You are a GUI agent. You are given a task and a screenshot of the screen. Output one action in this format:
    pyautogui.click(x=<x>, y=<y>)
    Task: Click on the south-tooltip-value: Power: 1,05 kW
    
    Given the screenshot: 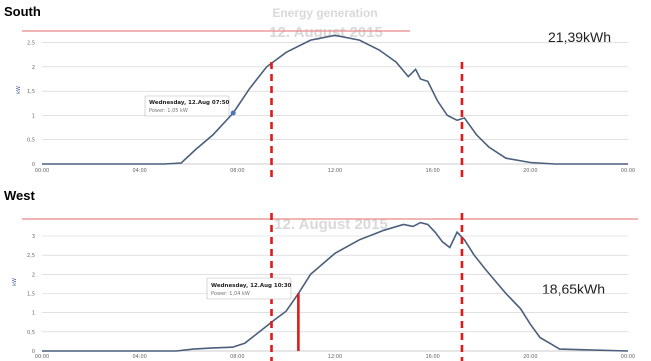 What is the action you would take?
    pyautogui.click(x=168, y=111)
    